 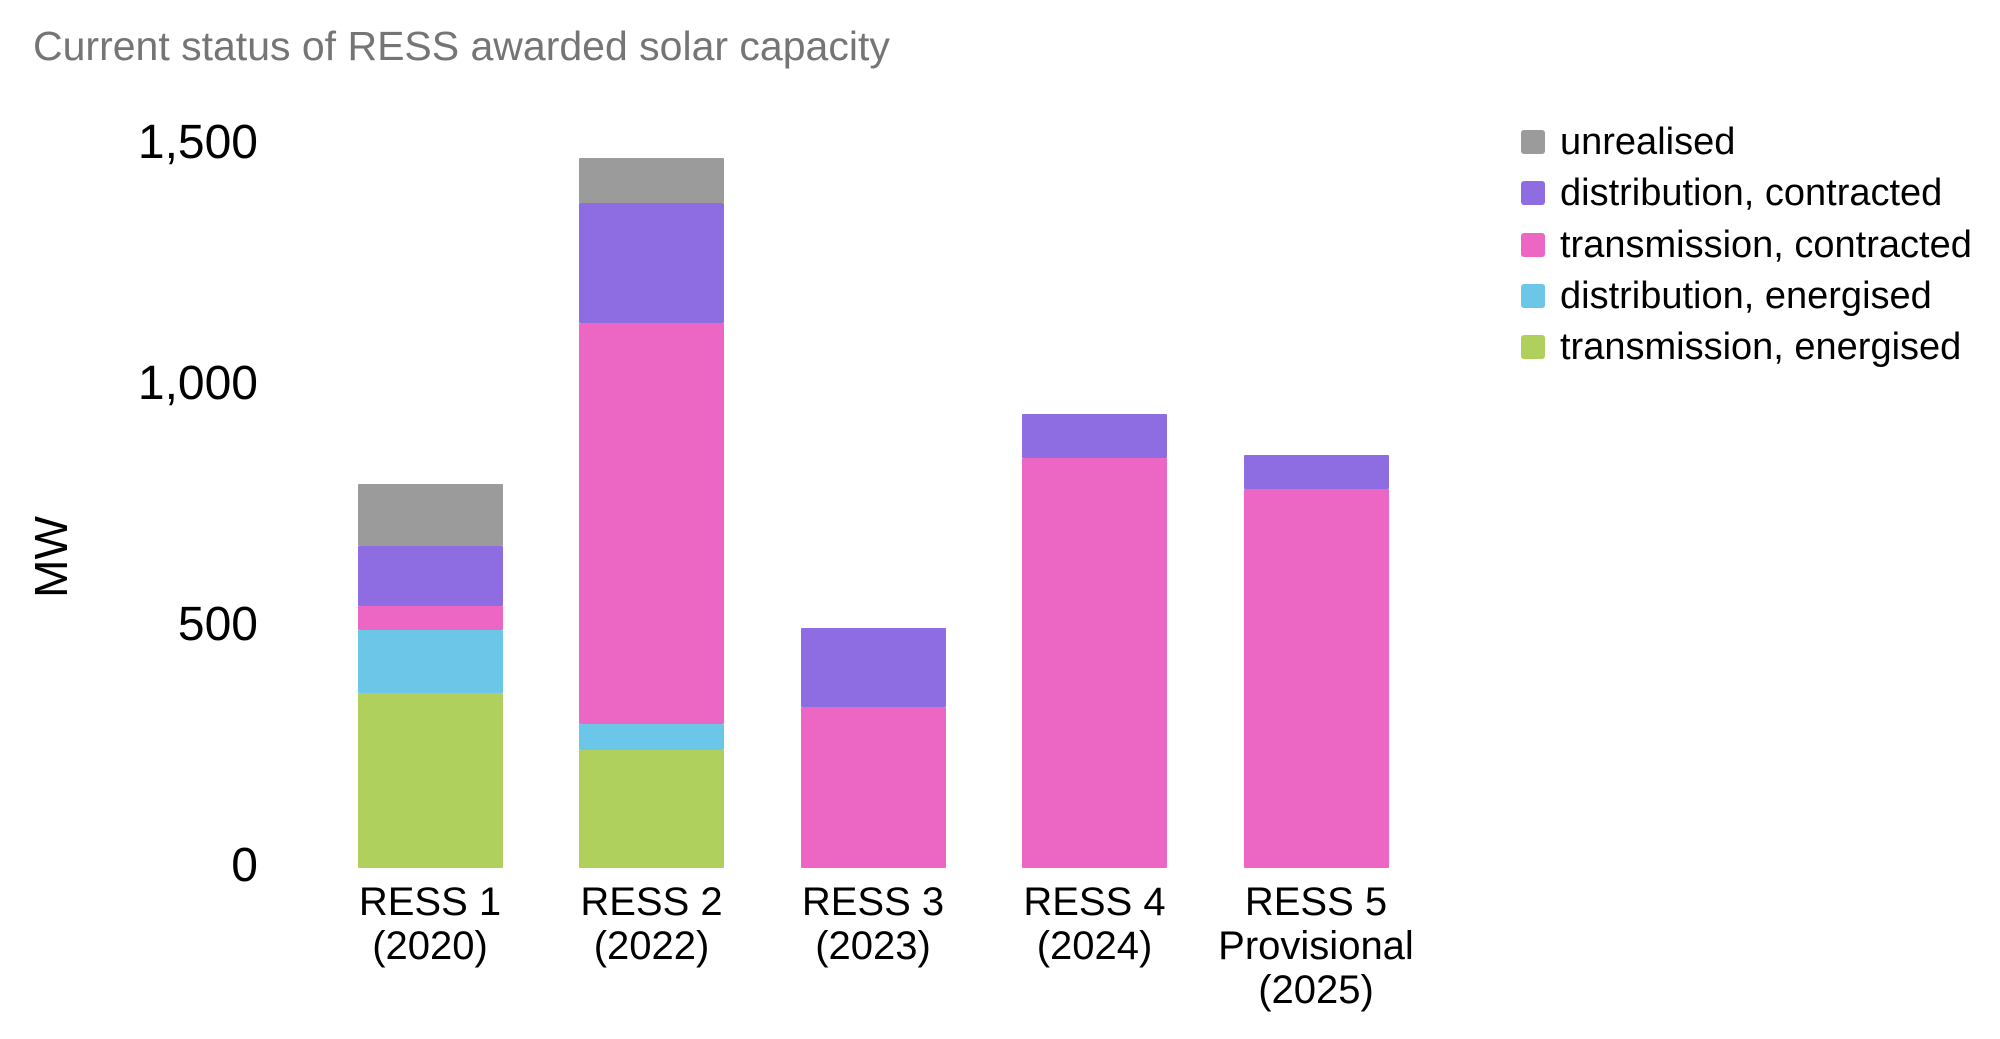 What do you see at coordinates (1094, 436) in the screenshot?
I see `bar-segment-ress4-distribution-contracted` at bounding box center [1094, 436].